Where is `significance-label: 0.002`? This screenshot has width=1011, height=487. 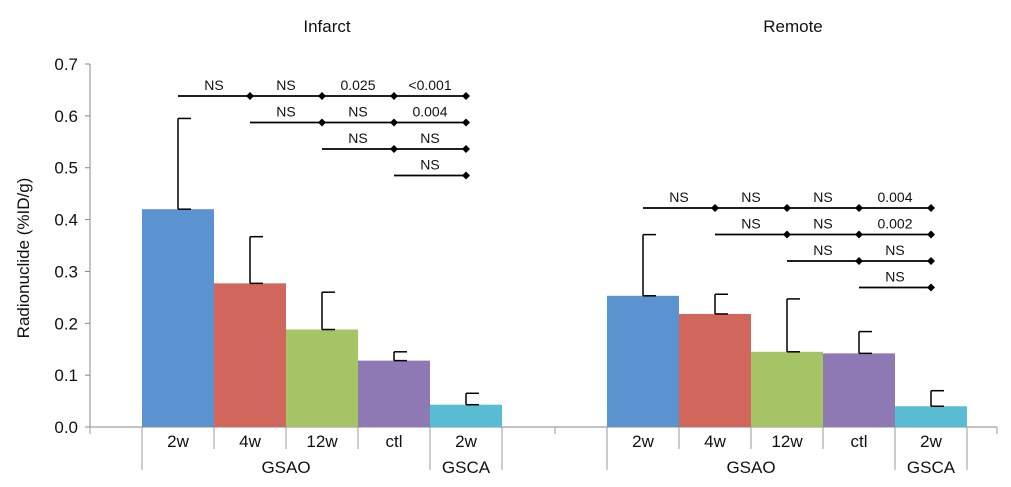
significance-label: 0.002 is located at coordinates (894, 224).